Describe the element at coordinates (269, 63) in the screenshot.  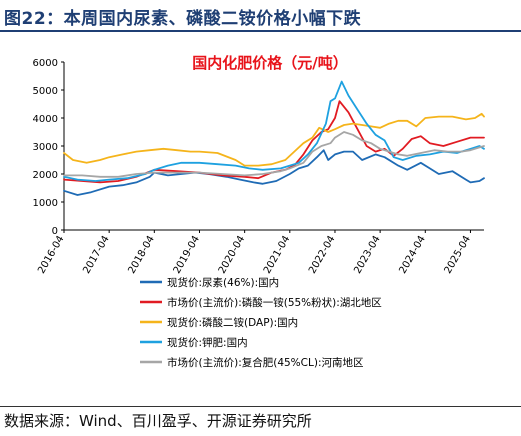
I see `chart-title: 国内化肥价格（元/吨）` at that location.